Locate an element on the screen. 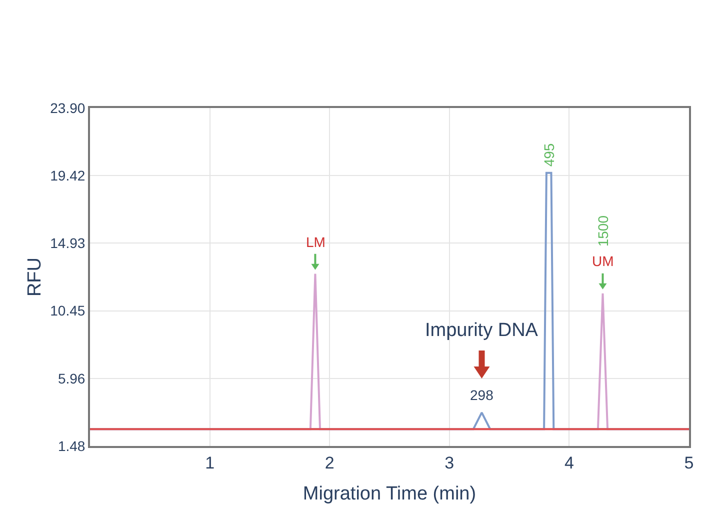  y-tick-label: 5.96 is located at coordinates (72, 378).